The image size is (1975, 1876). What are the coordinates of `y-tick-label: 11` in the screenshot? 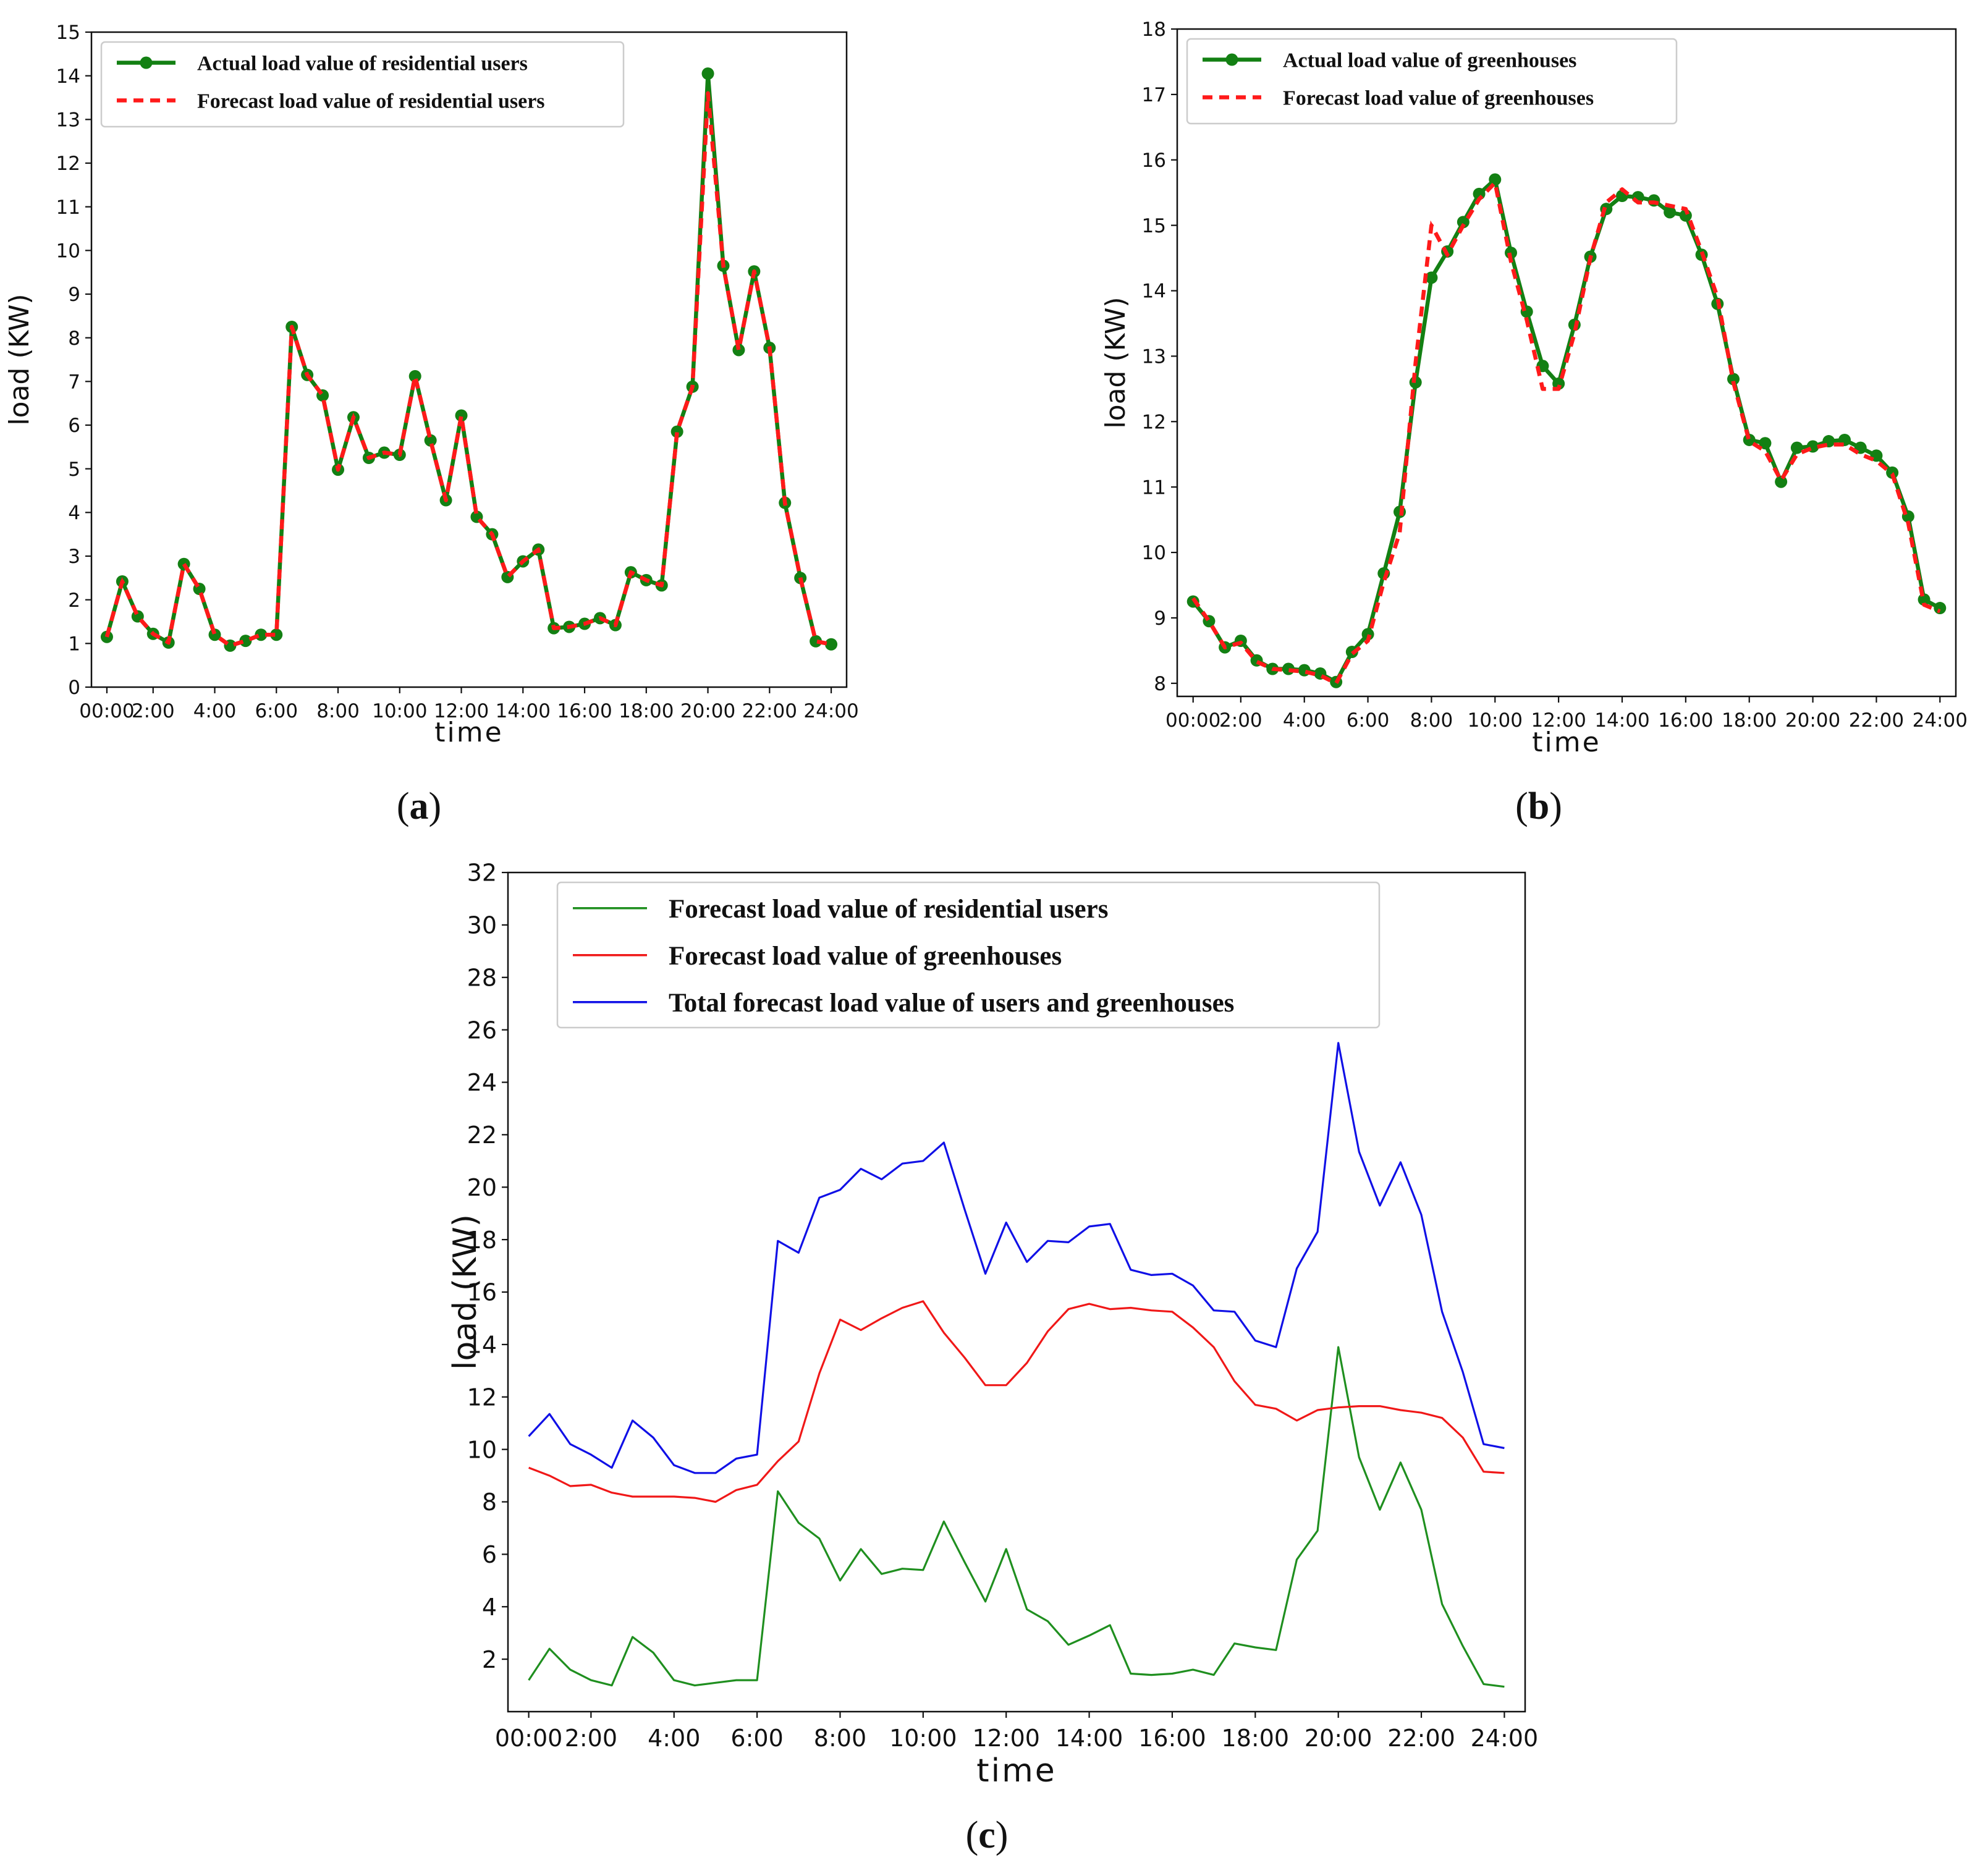 It's located at (68, 207).